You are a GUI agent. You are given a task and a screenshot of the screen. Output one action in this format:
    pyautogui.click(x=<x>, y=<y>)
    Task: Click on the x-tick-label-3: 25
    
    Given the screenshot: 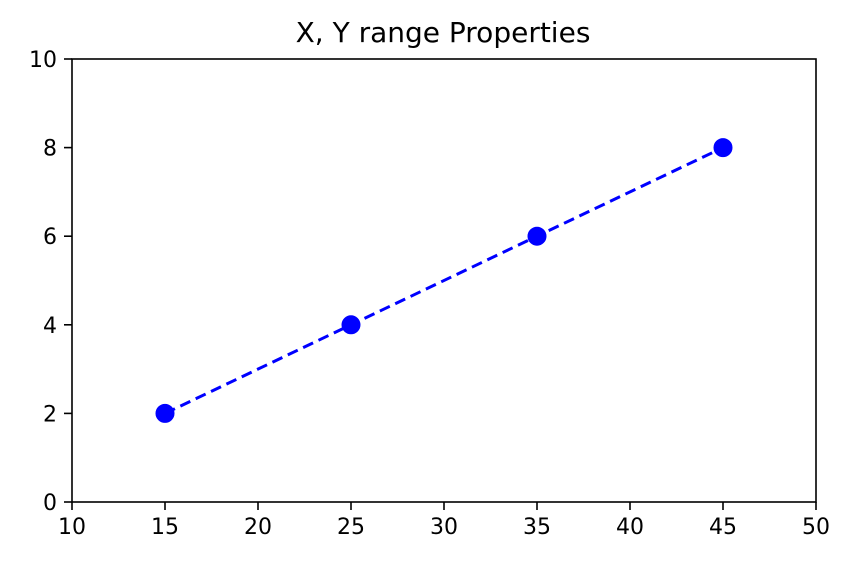 What is the action you would take?
    pyautogui.click(x=351, y=527)
    